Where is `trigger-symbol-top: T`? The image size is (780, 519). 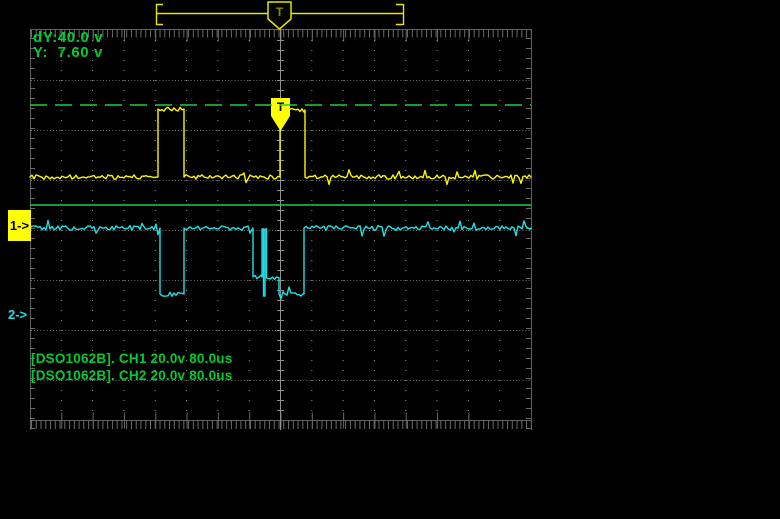
trigger-symbol-top: T is located at coordinates (280, 12).